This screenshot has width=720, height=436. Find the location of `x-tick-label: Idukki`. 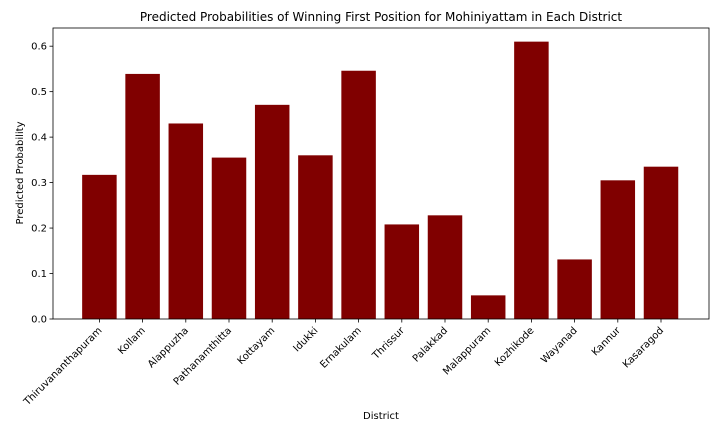

x-tick-label: Idukki is located at coordinates (306, 339).